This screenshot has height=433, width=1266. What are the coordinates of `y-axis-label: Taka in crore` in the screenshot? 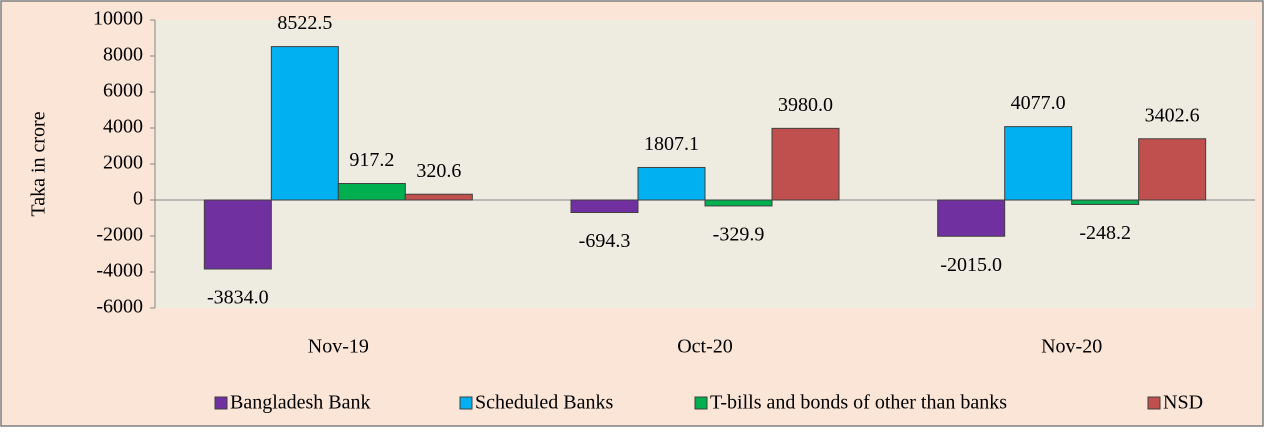 It's located at (39, 163).